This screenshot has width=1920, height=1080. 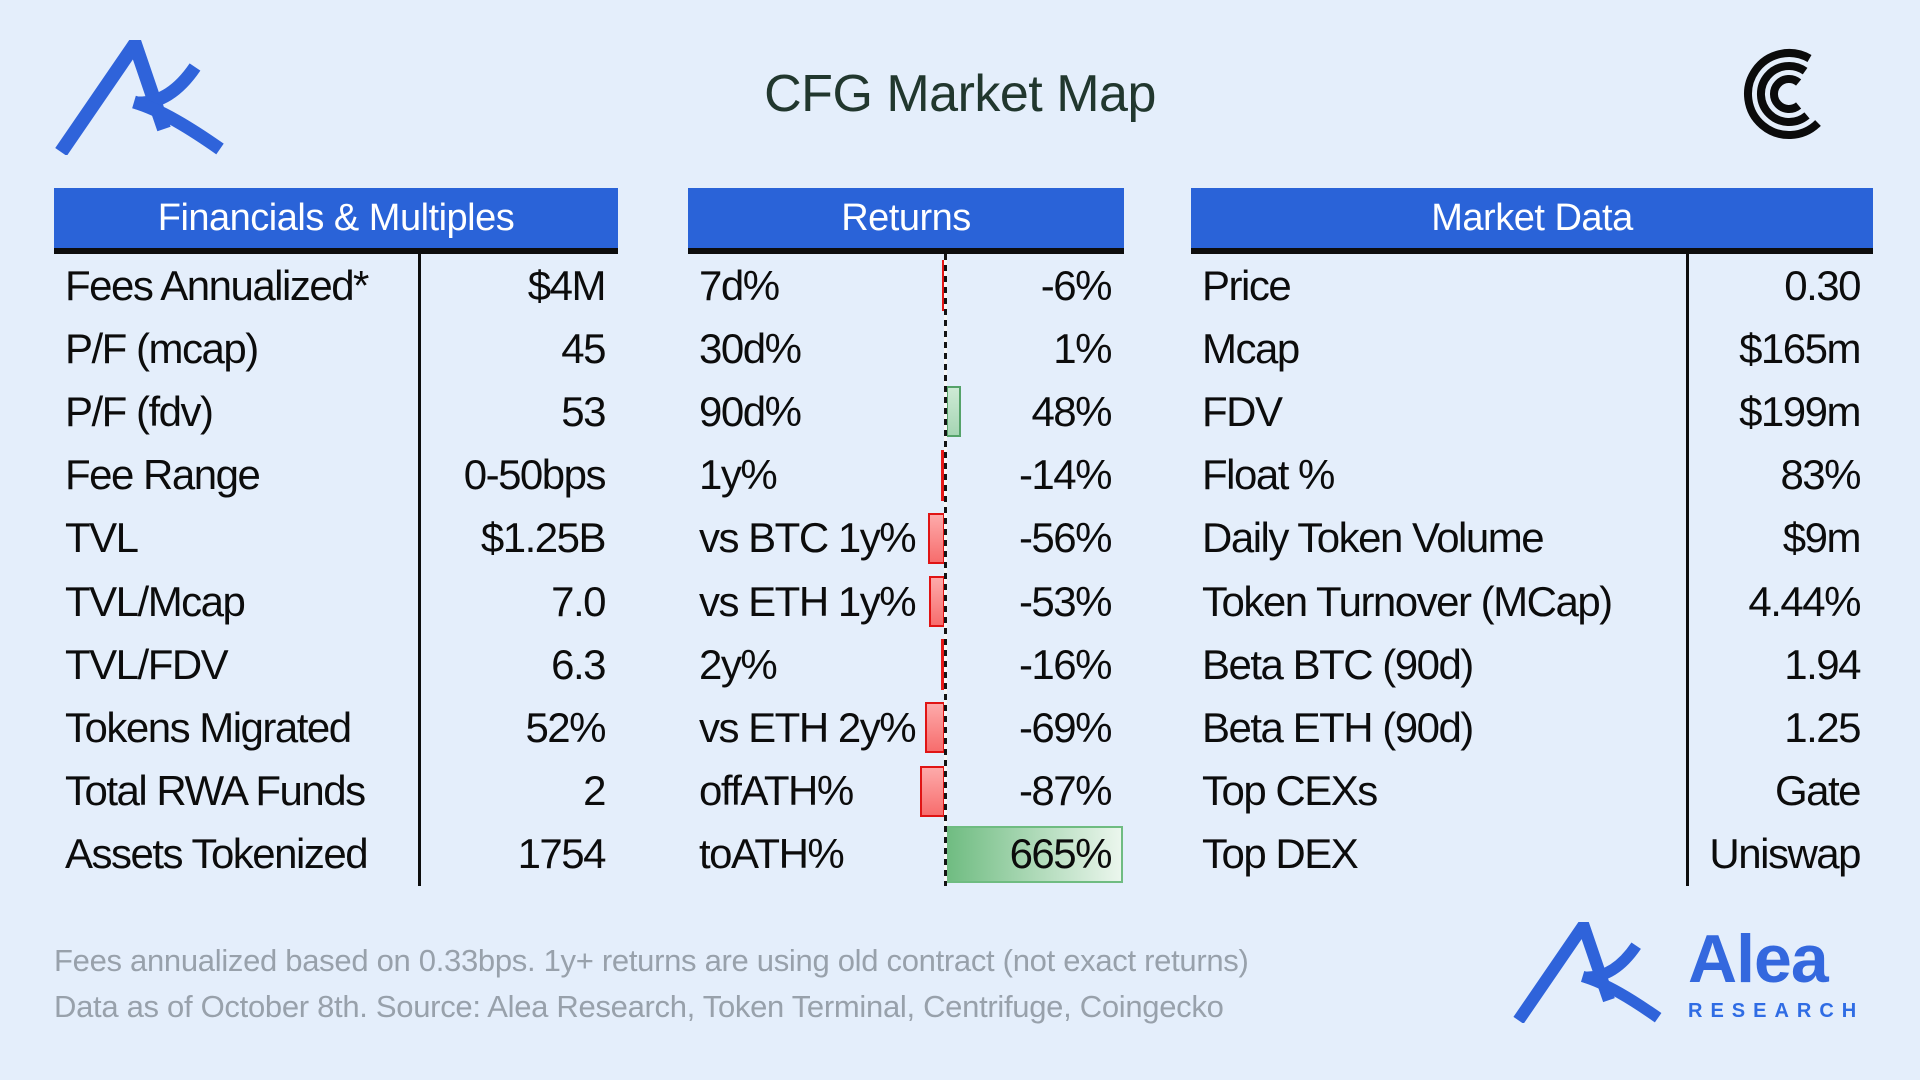 What do you see at coordinates (1082, 348) in the screenshot?
I see `row-value: 1%` at bounding box center [1082, 348].